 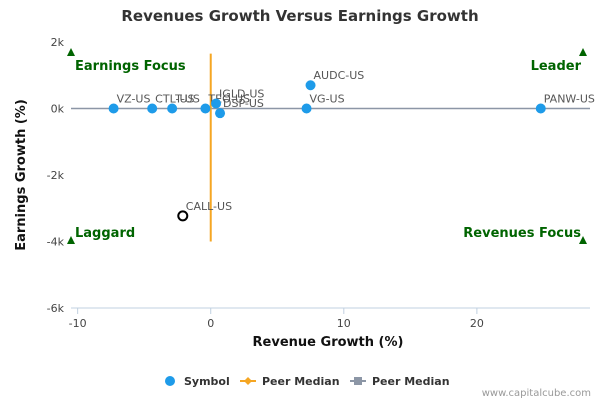 I want to click on data-point-label: VG-US, so click(x=327, y=99).